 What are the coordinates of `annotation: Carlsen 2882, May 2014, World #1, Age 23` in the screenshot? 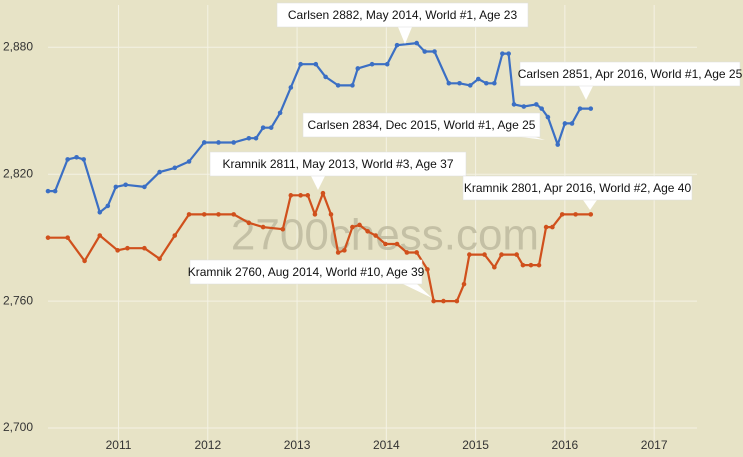 It's located at (402, 23).